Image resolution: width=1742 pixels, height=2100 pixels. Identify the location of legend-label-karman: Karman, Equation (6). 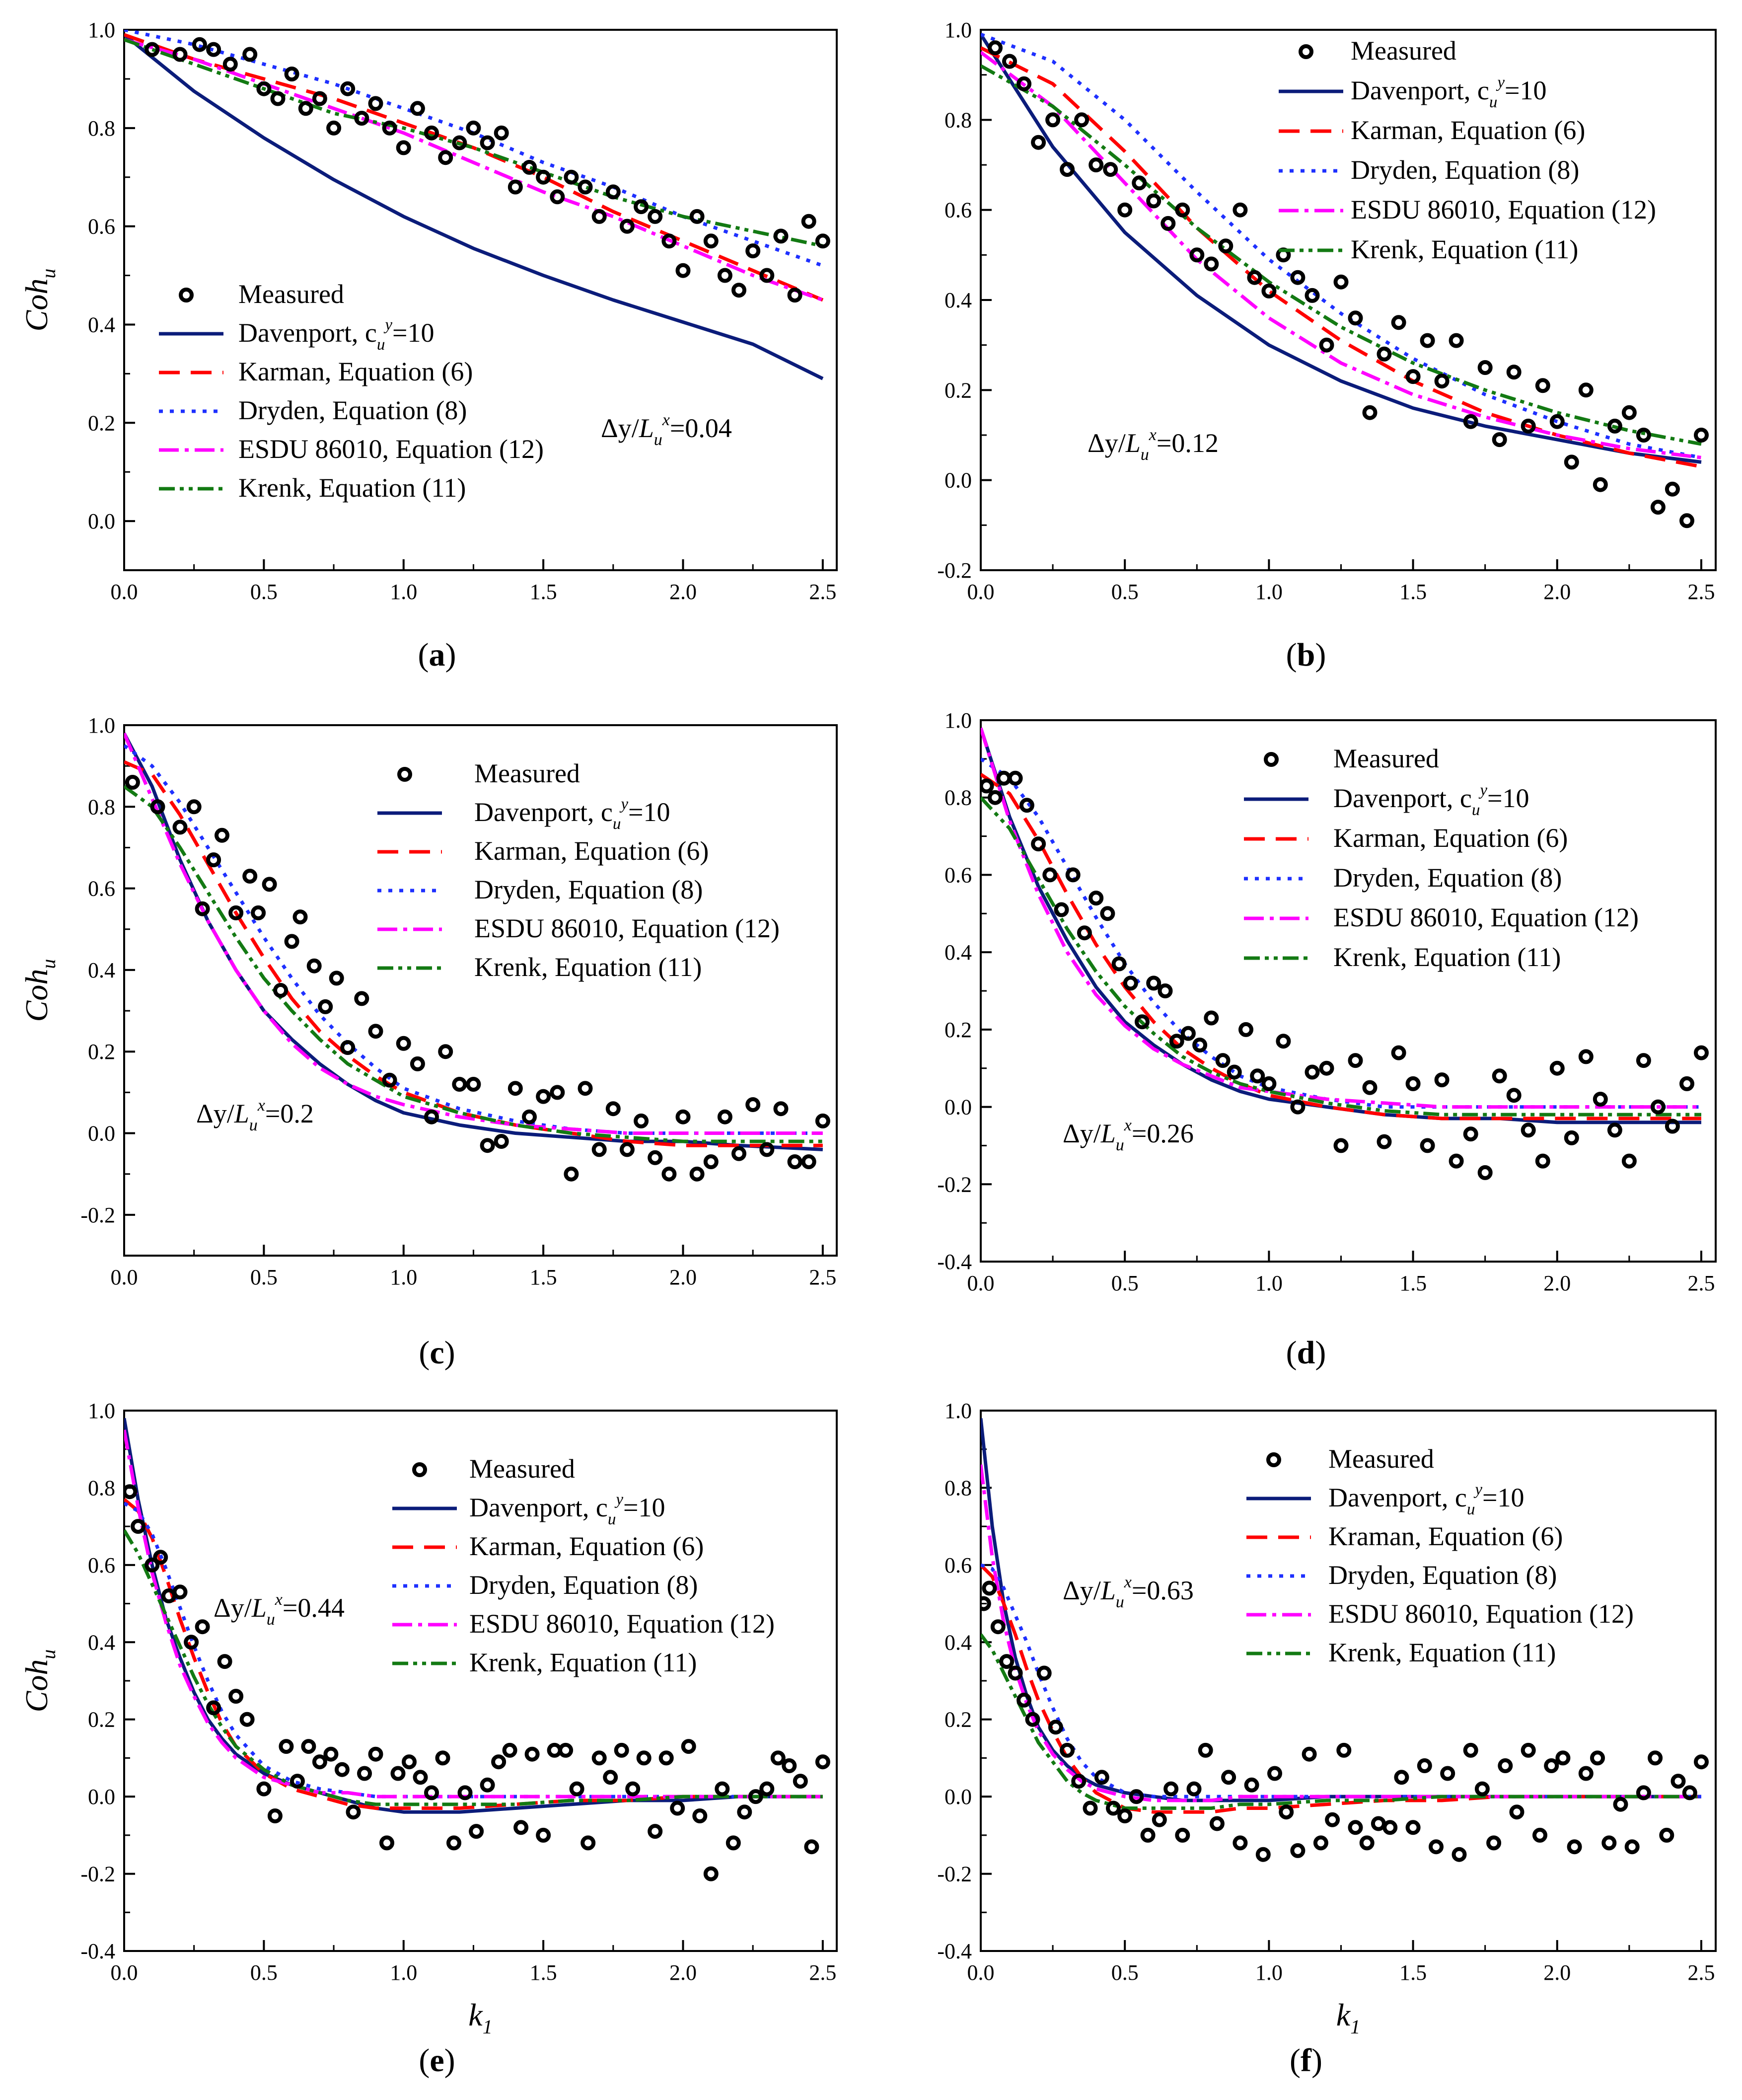
(356, 371).